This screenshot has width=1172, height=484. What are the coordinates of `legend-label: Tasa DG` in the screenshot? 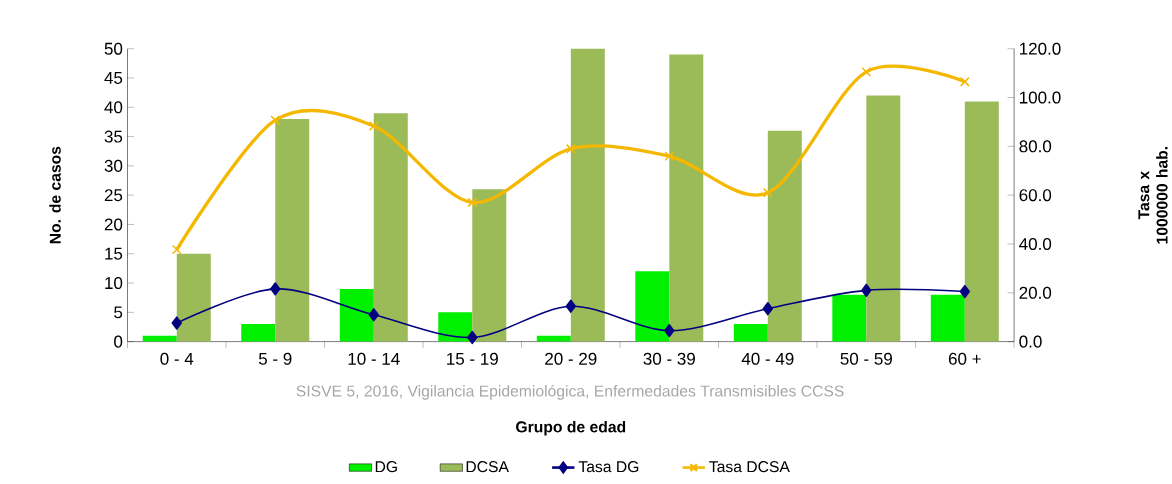 It's located at (608, 467).